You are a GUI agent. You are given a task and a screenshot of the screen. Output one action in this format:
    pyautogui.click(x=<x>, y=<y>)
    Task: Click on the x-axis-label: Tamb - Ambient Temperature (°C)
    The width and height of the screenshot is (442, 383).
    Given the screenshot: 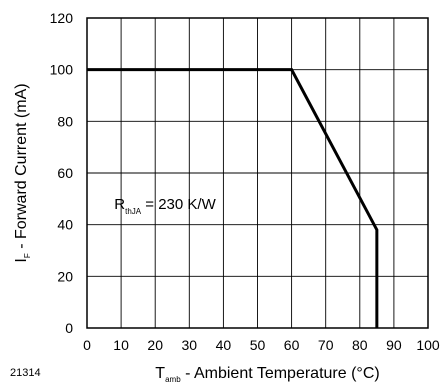 What is the action you would take?
    pyautogui.click(x=267, y=374)
    